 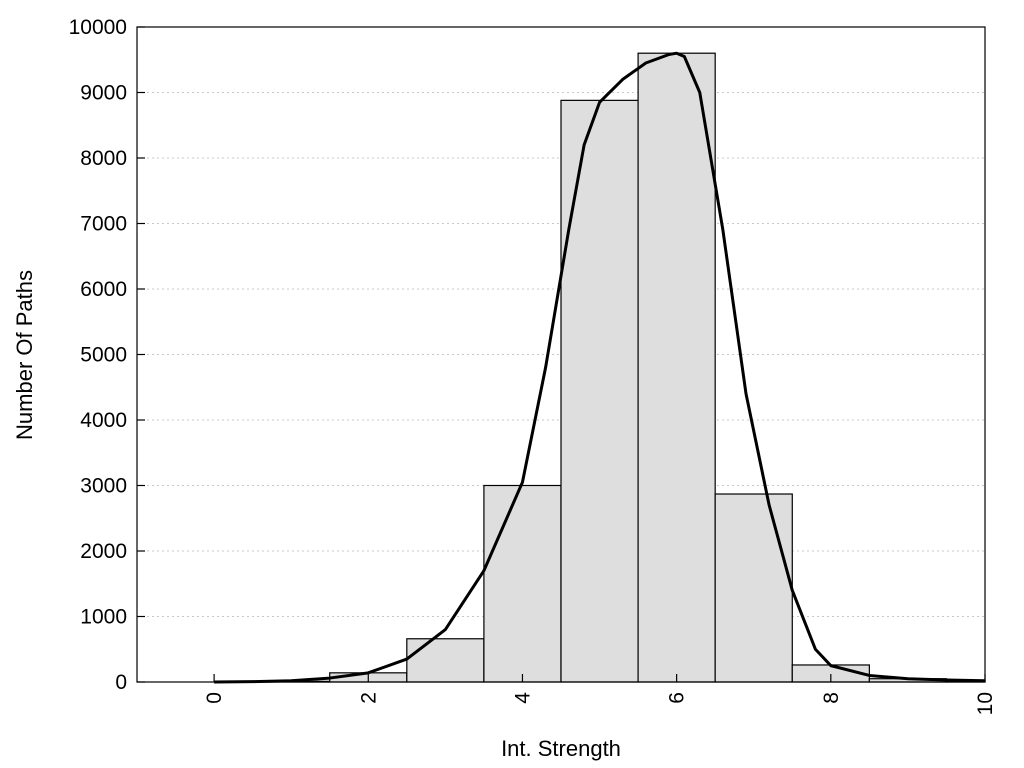 I want to click on y-tick-label-9000: 9000, so click(x=103, y=93).